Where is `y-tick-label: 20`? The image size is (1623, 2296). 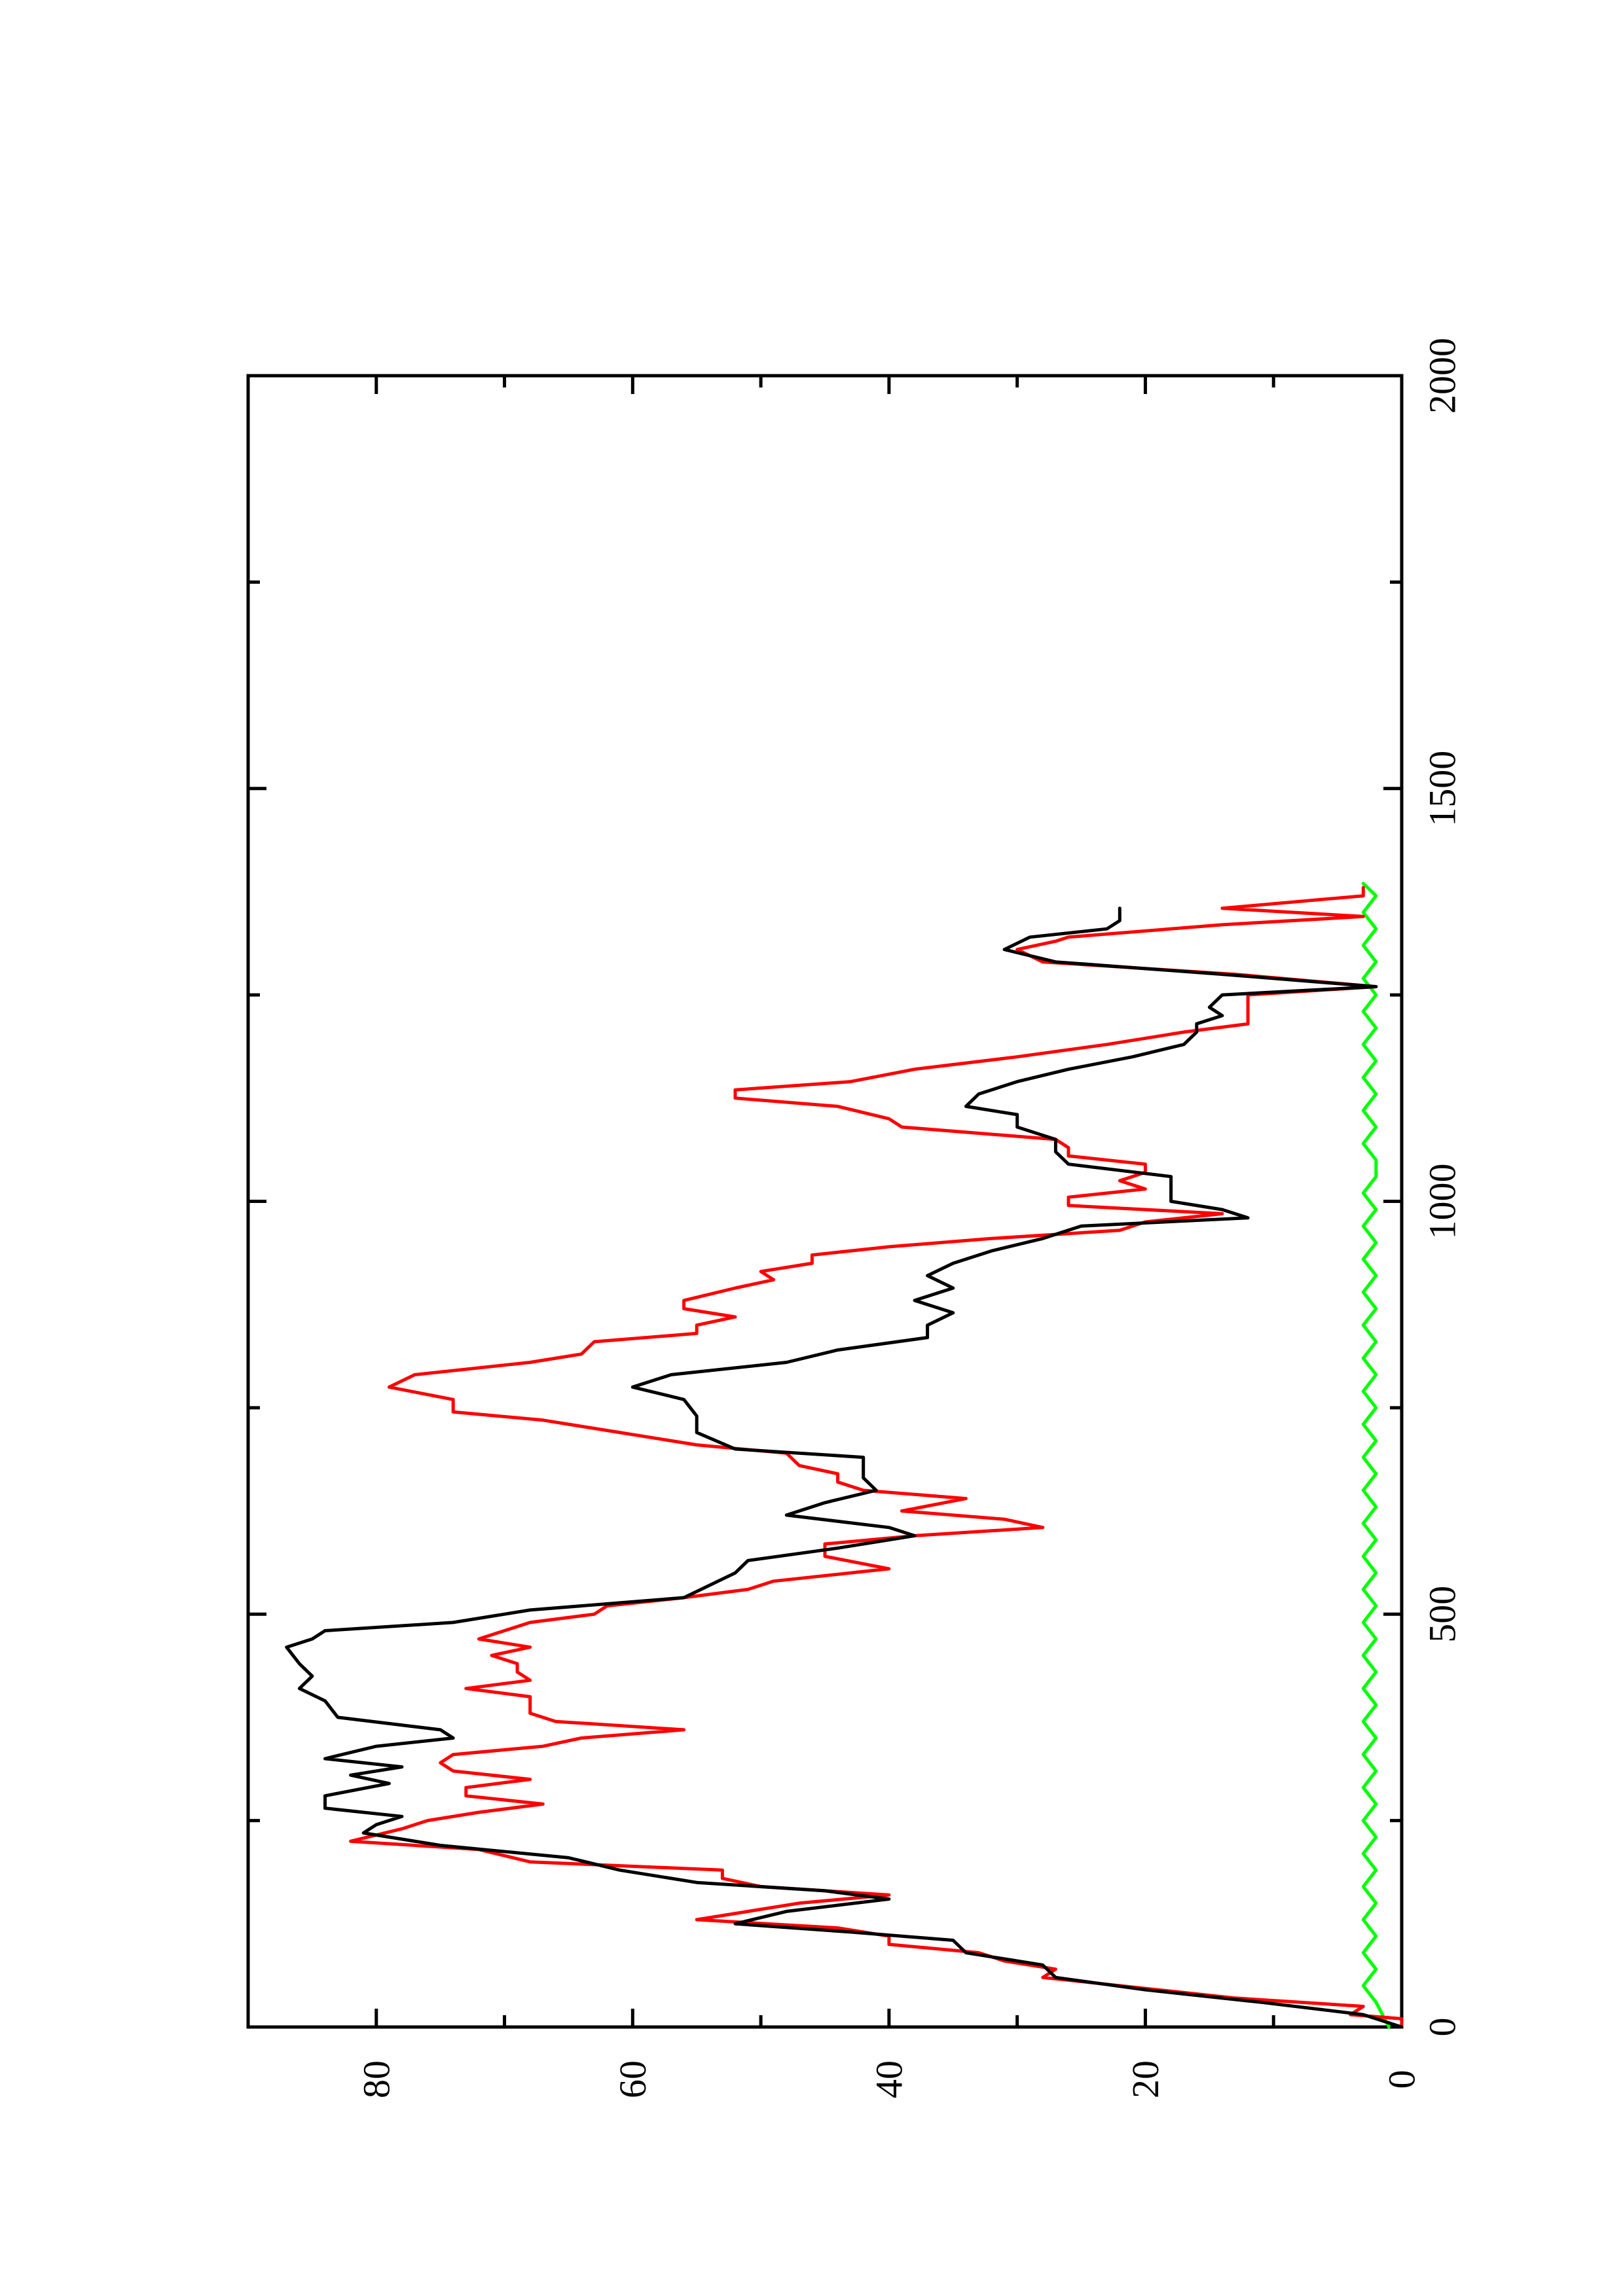
y-tick-label: 20 is located at coordinates (1145, 2079).